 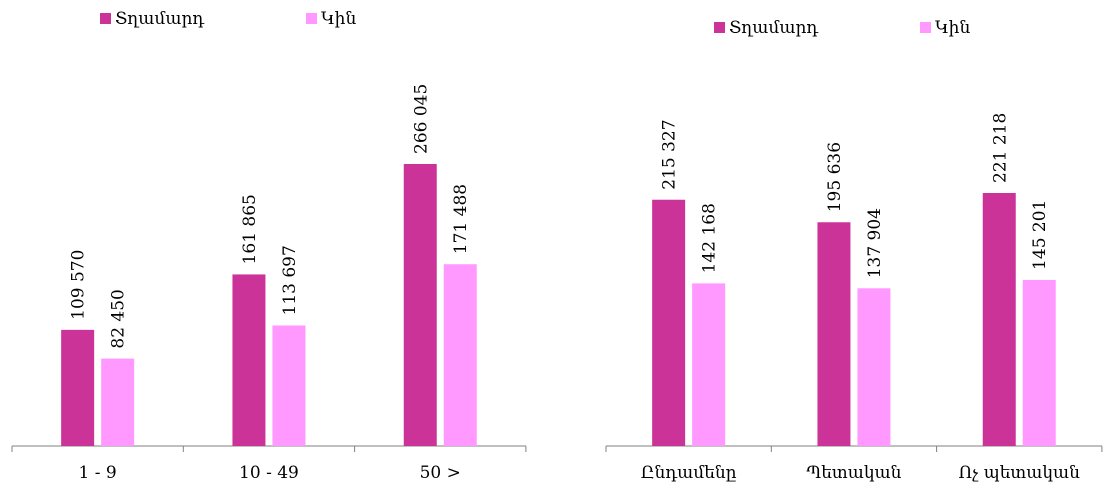 What do you see at coordinates (250, 229) in the screenshot?
I see `data-label-0-1: 161 865` at bounding box center [250, 229].